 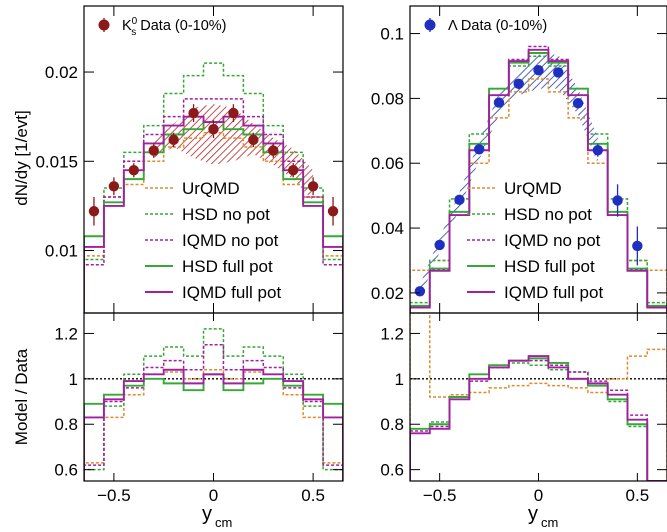 I want to click on x-axis-label-left: y cm, so click(x=217, y=516).